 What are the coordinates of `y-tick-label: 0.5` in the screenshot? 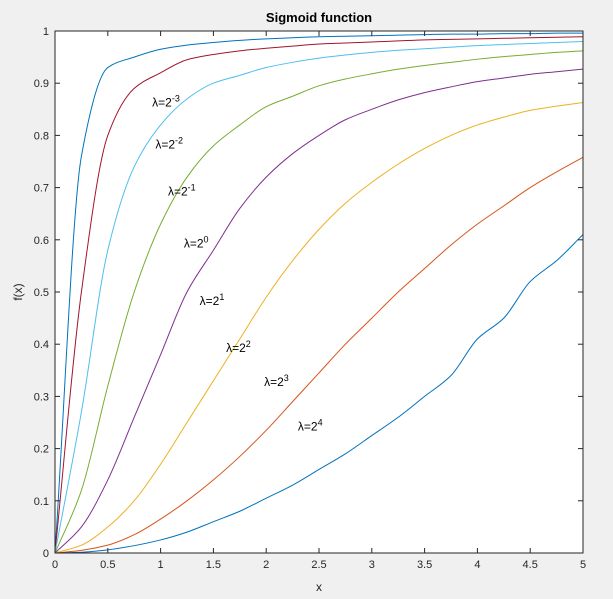 It's located at (41, 293).